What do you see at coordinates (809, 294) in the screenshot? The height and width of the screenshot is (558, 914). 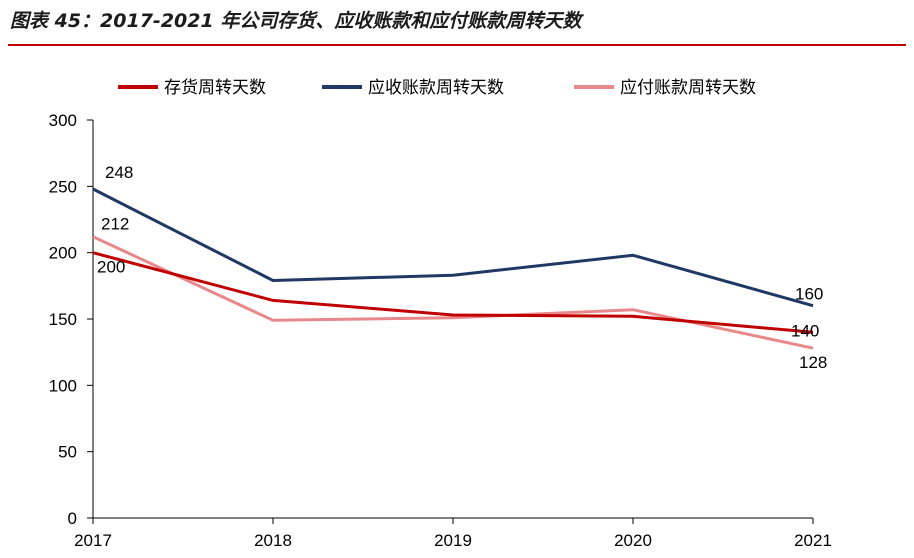 I see `data-label: 160` at bounding box center [809, 294].